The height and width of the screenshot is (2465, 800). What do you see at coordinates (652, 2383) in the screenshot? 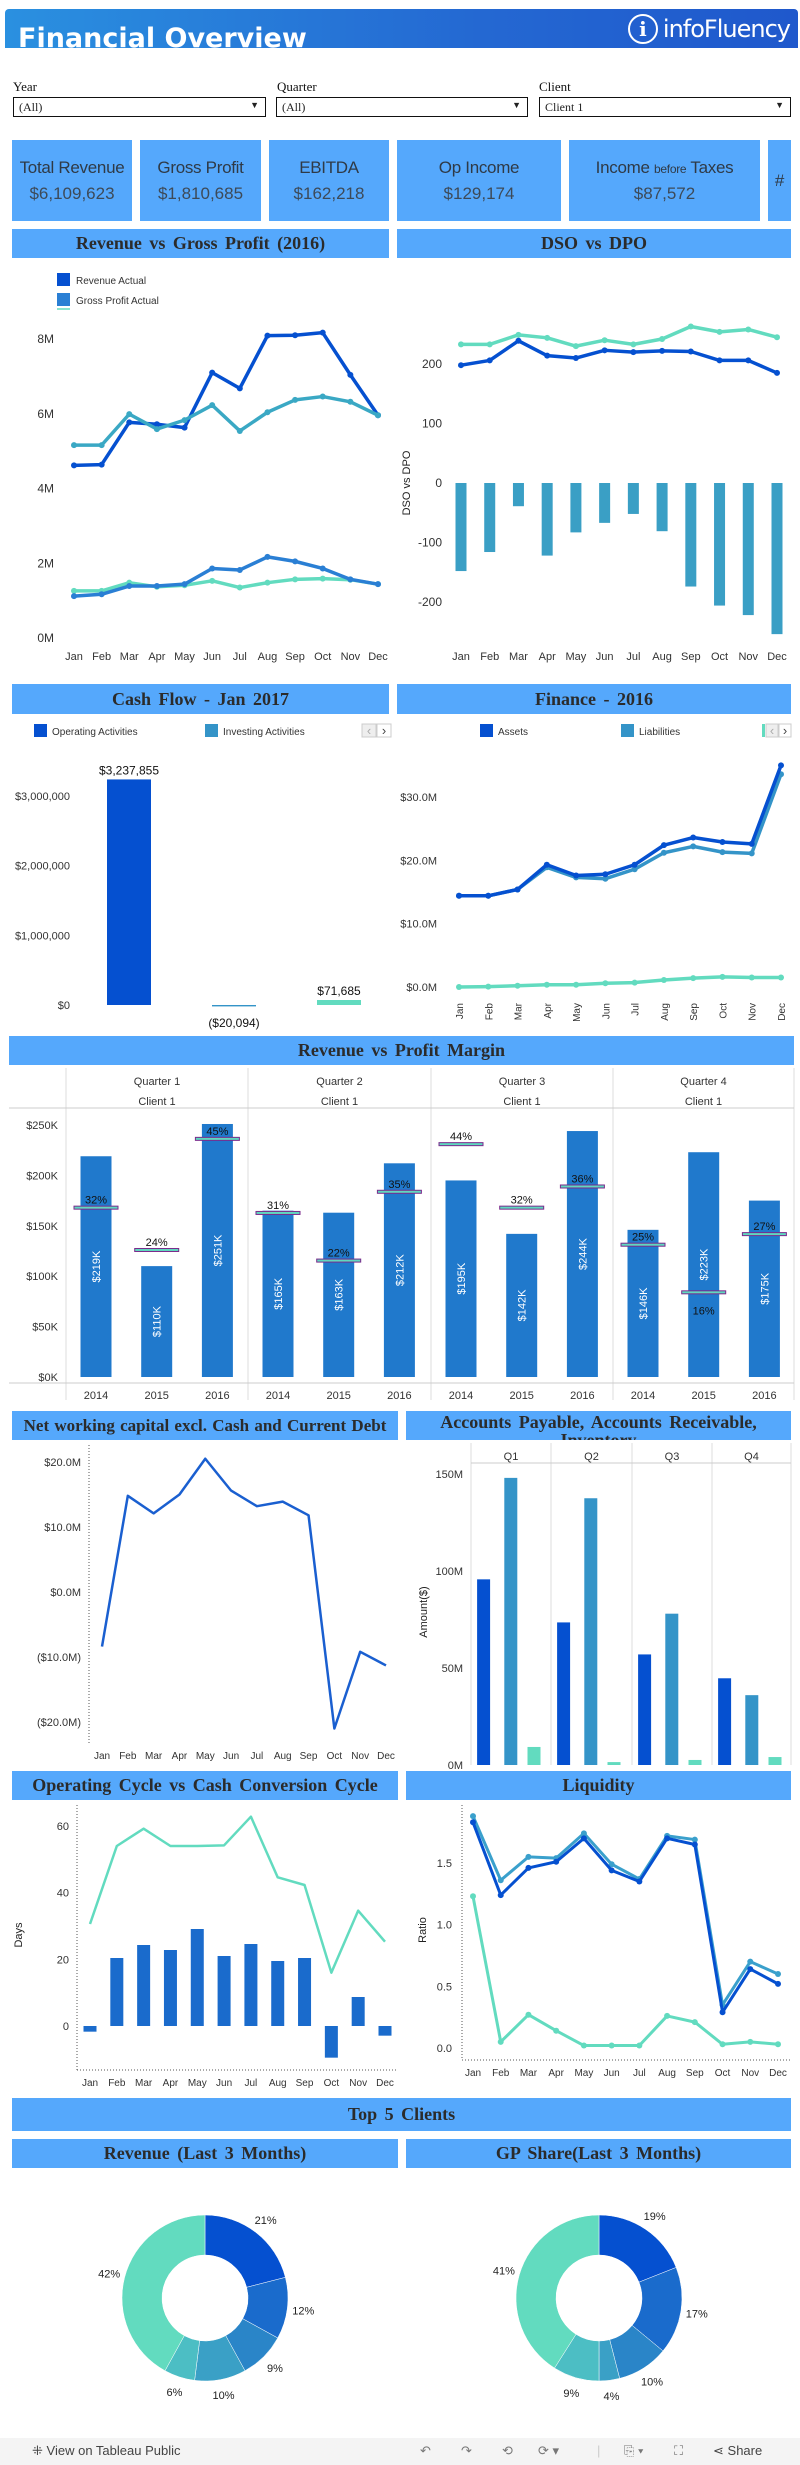
I see `donut-slice-label: 10%` at bounding box center [652, 2383].